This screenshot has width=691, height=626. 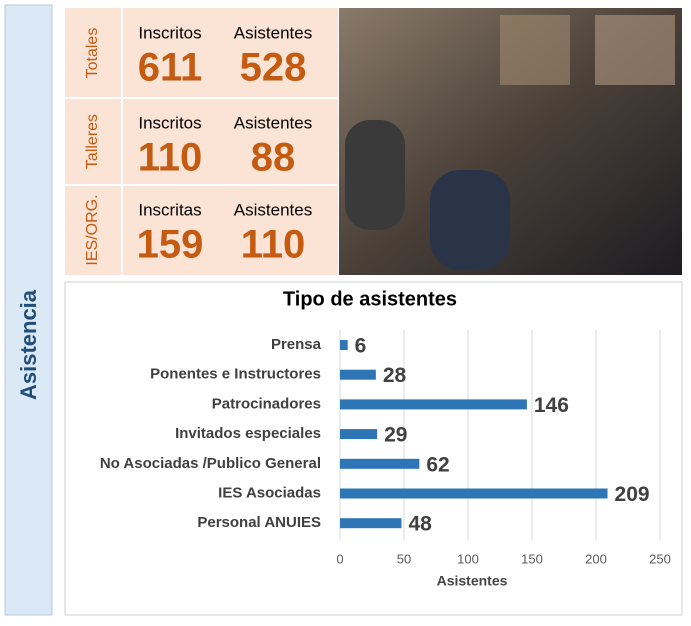 I want to click on sidebar, so click(x=28, y=310).